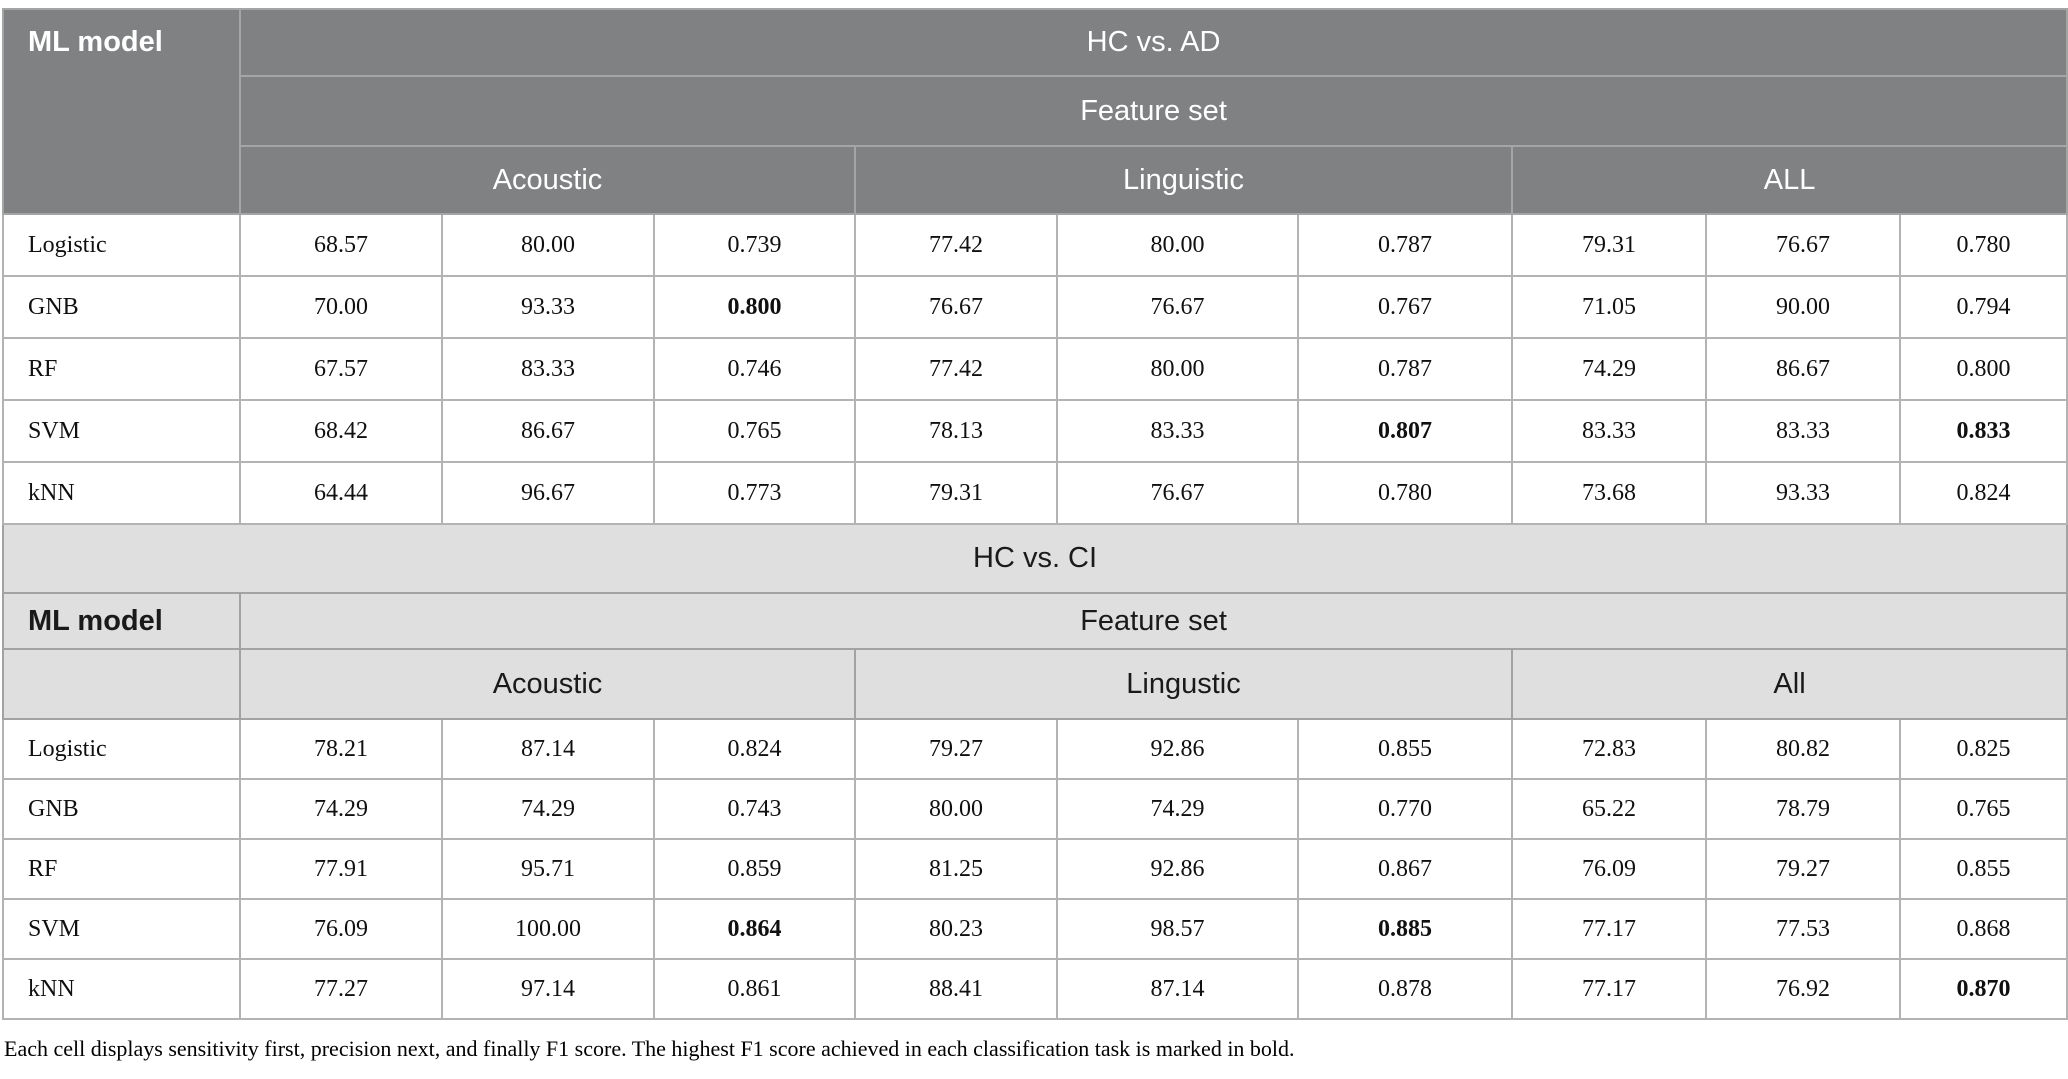 The width and height of the screenshot is (2068, 1079). Describe the element at coordinates (1405, 245) in the screenshot. I see `value-cell: 0.787` at that location.